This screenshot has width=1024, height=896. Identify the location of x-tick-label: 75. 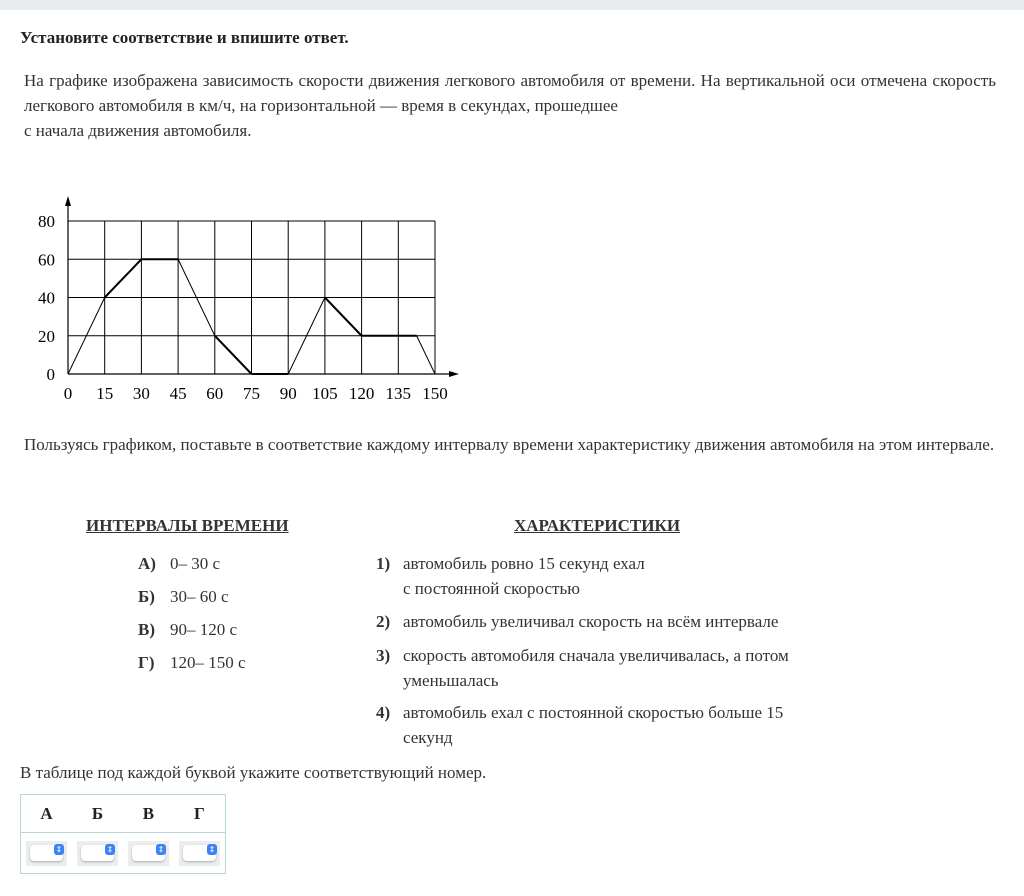
(251, 393).